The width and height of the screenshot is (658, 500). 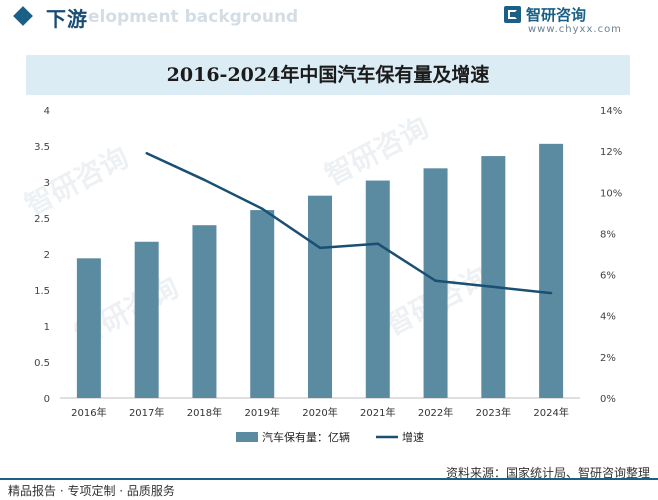 What do you see at coordinates (377, 412) in the screenshot?
I see `x-tick-label: 2021年` at bounding box center [377, 412].